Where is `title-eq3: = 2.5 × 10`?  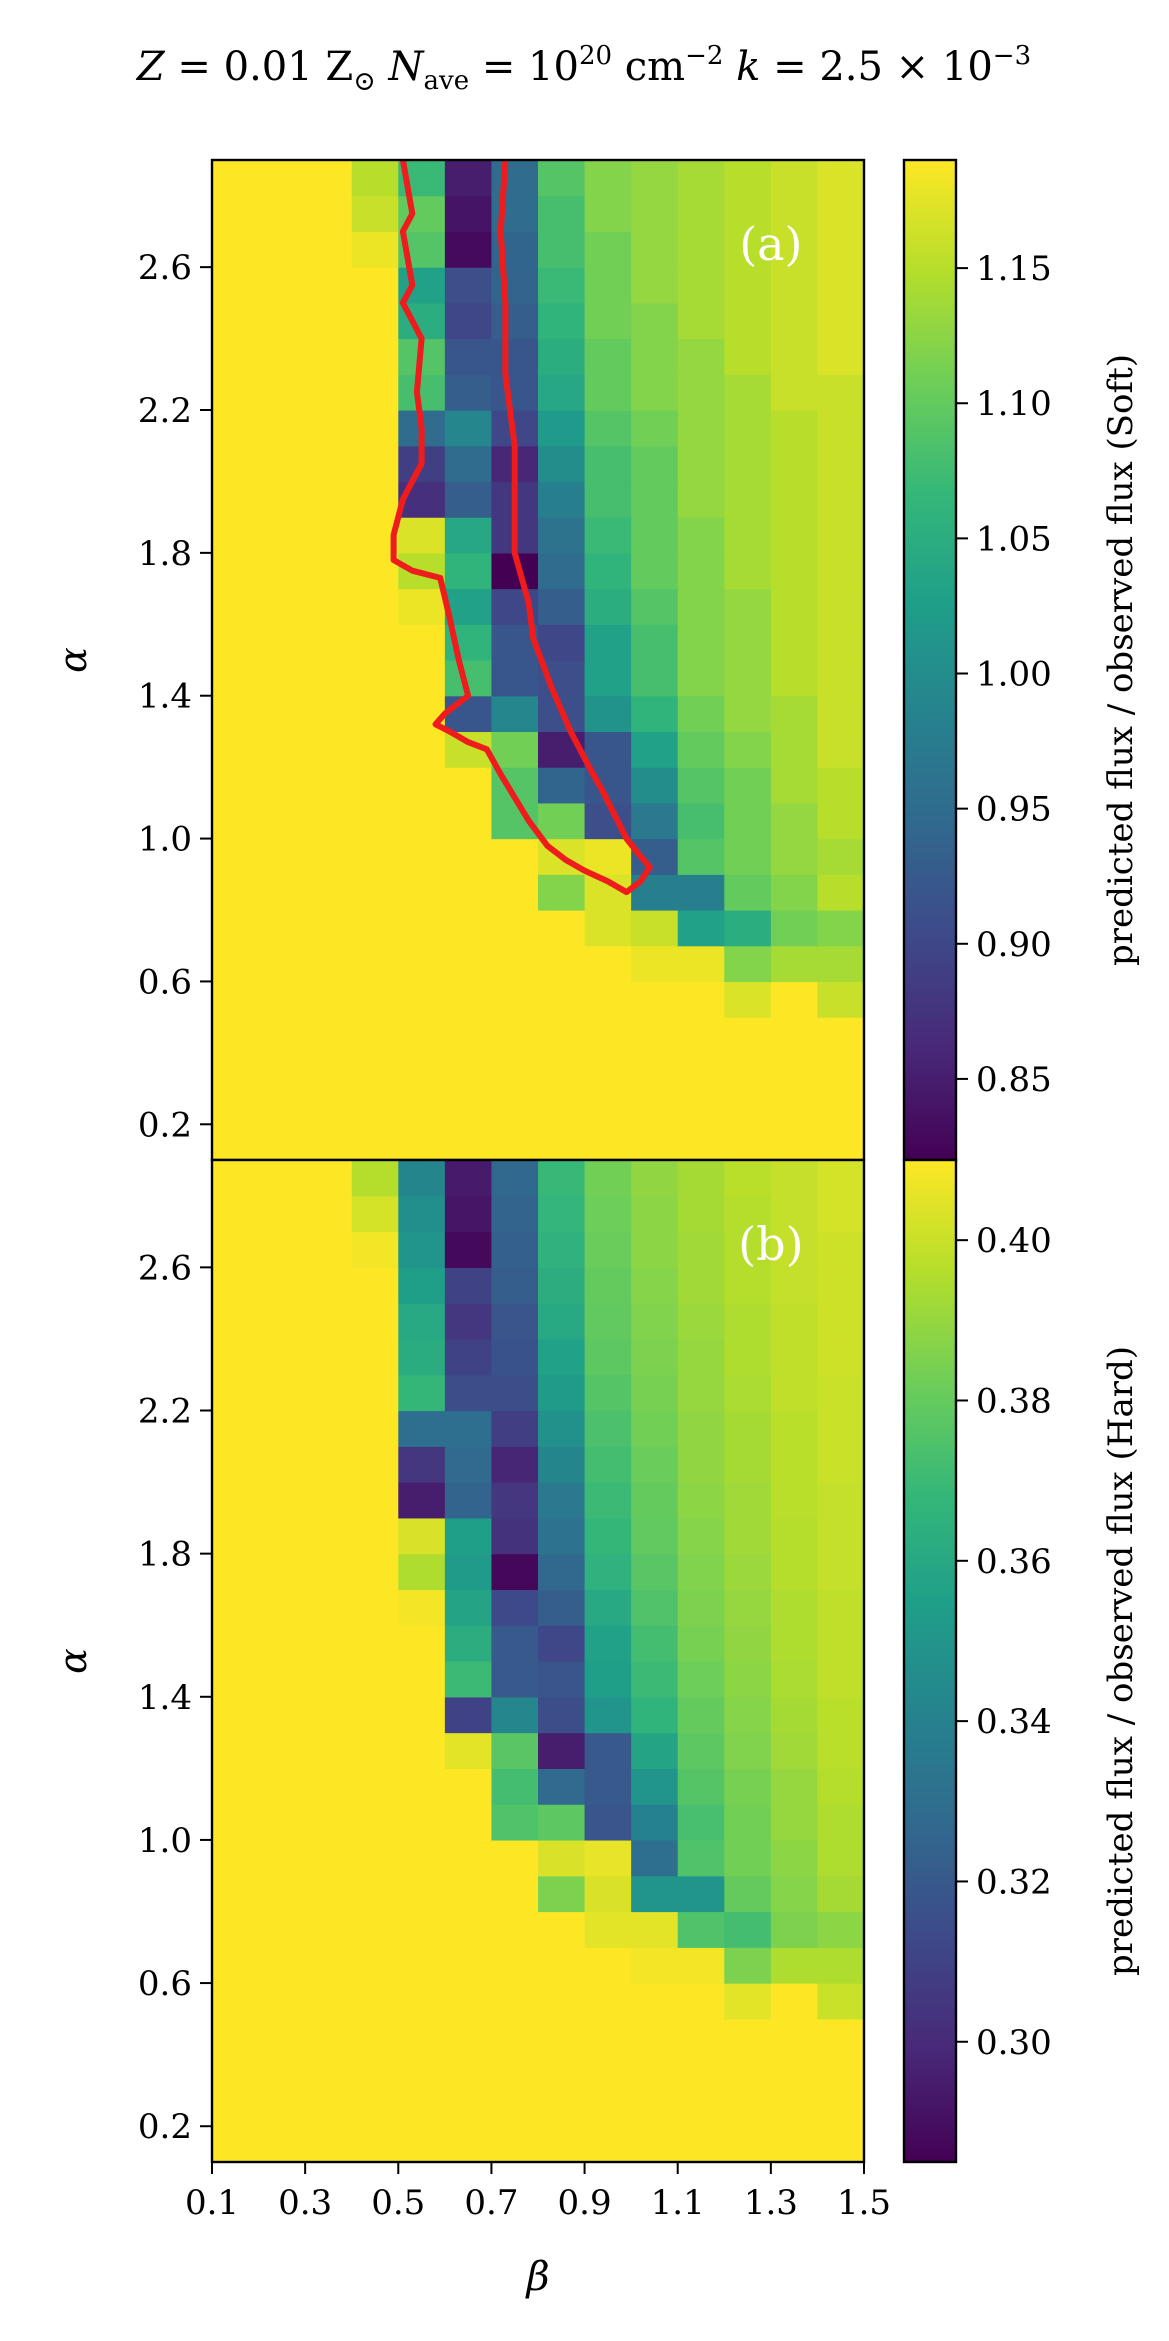
title-eq3: = 2.5 × 10 is located at coordinates (876, 67).